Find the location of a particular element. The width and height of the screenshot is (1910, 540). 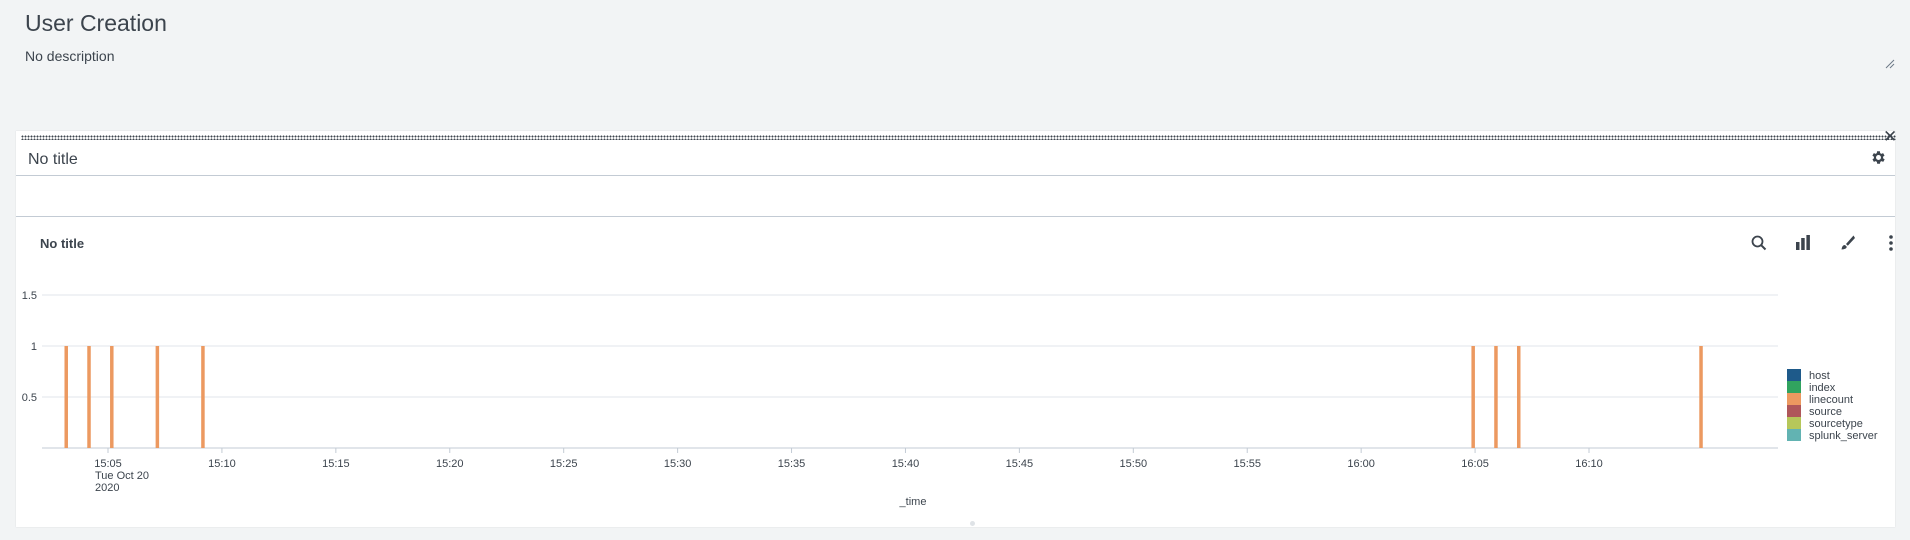

visualization-title: No title is located at coordinates (62, 243).